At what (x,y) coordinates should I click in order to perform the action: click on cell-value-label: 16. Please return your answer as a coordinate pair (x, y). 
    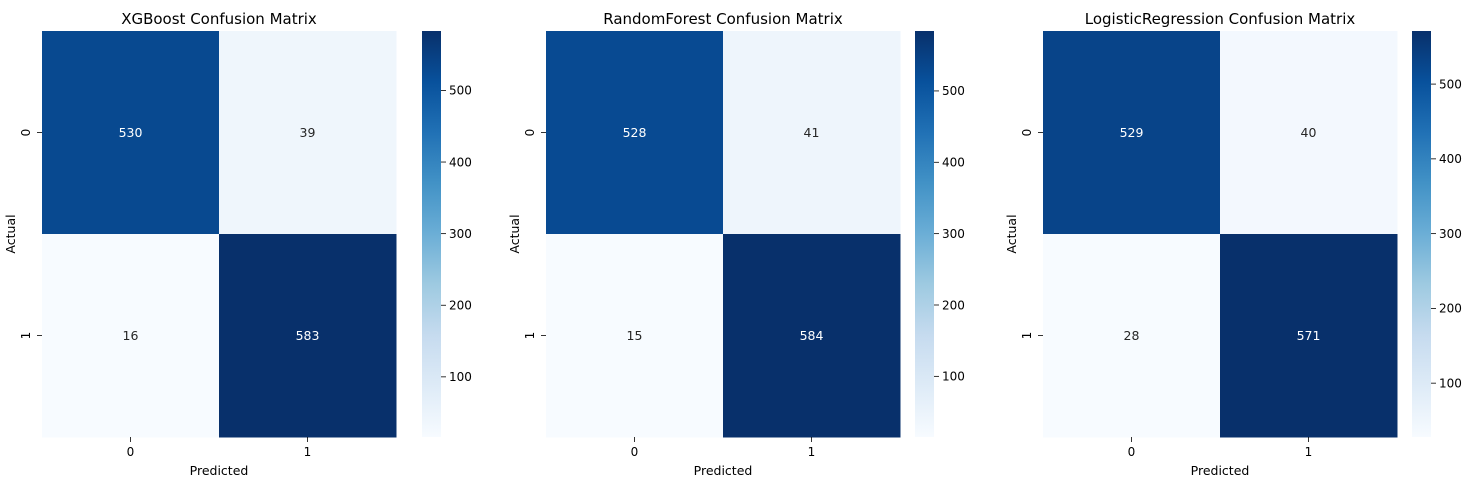
    Looking at the image, I should click on (131, 335).